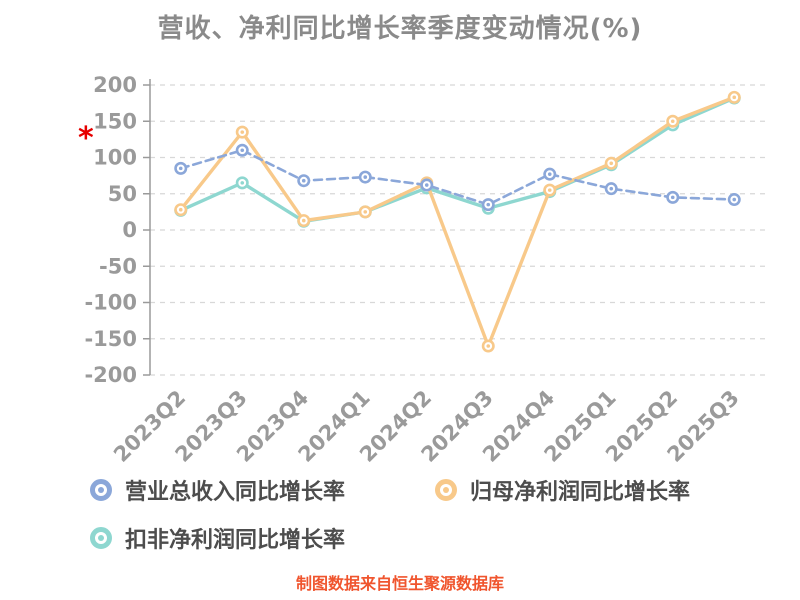 The height and width of the screenshot is (600, 800). What do you see at coordinates (110, 339) in the screenshot?
I see `y-tick-label: -150` at bounding box center [110, 339].